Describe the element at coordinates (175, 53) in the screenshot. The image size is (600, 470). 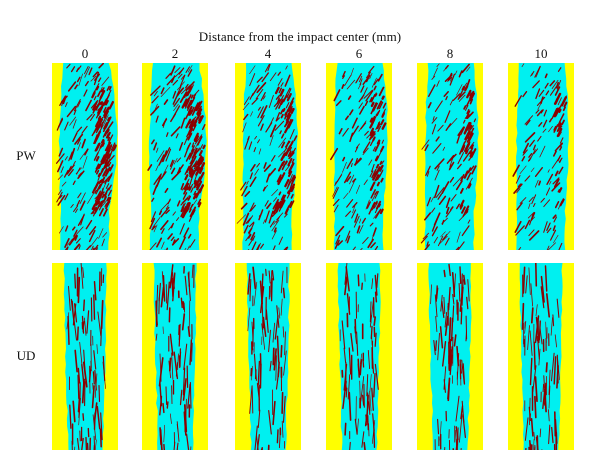
I see `distance-label: 2` at that location.